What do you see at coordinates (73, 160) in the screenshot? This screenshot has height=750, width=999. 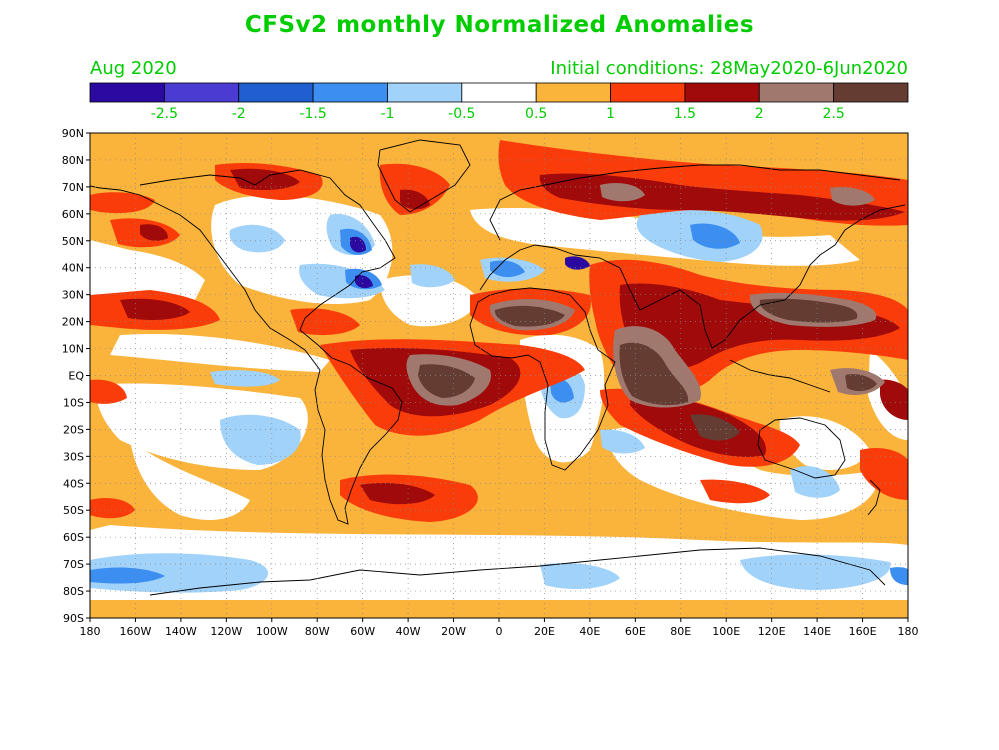 I see `lat-tick-label: 80N` at bounding box center [73, 160].